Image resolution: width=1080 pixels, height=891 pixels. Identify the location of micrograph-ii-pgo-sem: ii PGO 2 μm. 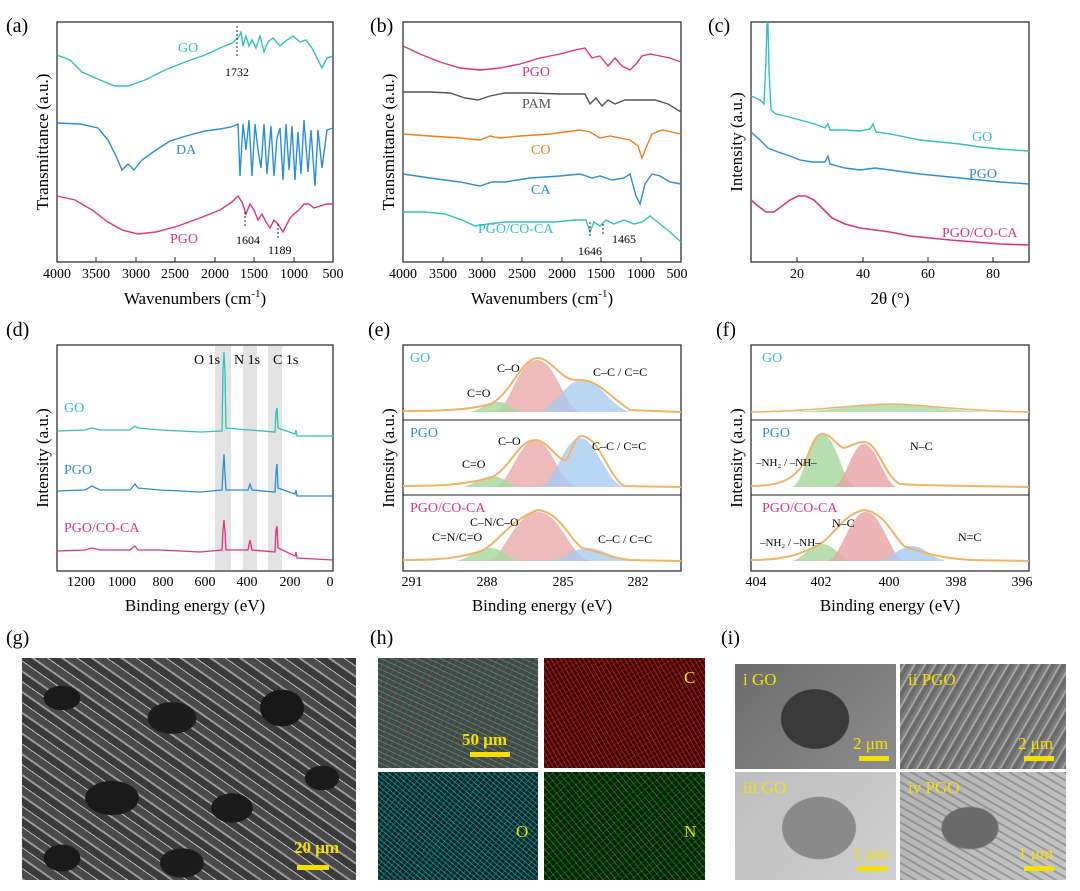
(983, 716).